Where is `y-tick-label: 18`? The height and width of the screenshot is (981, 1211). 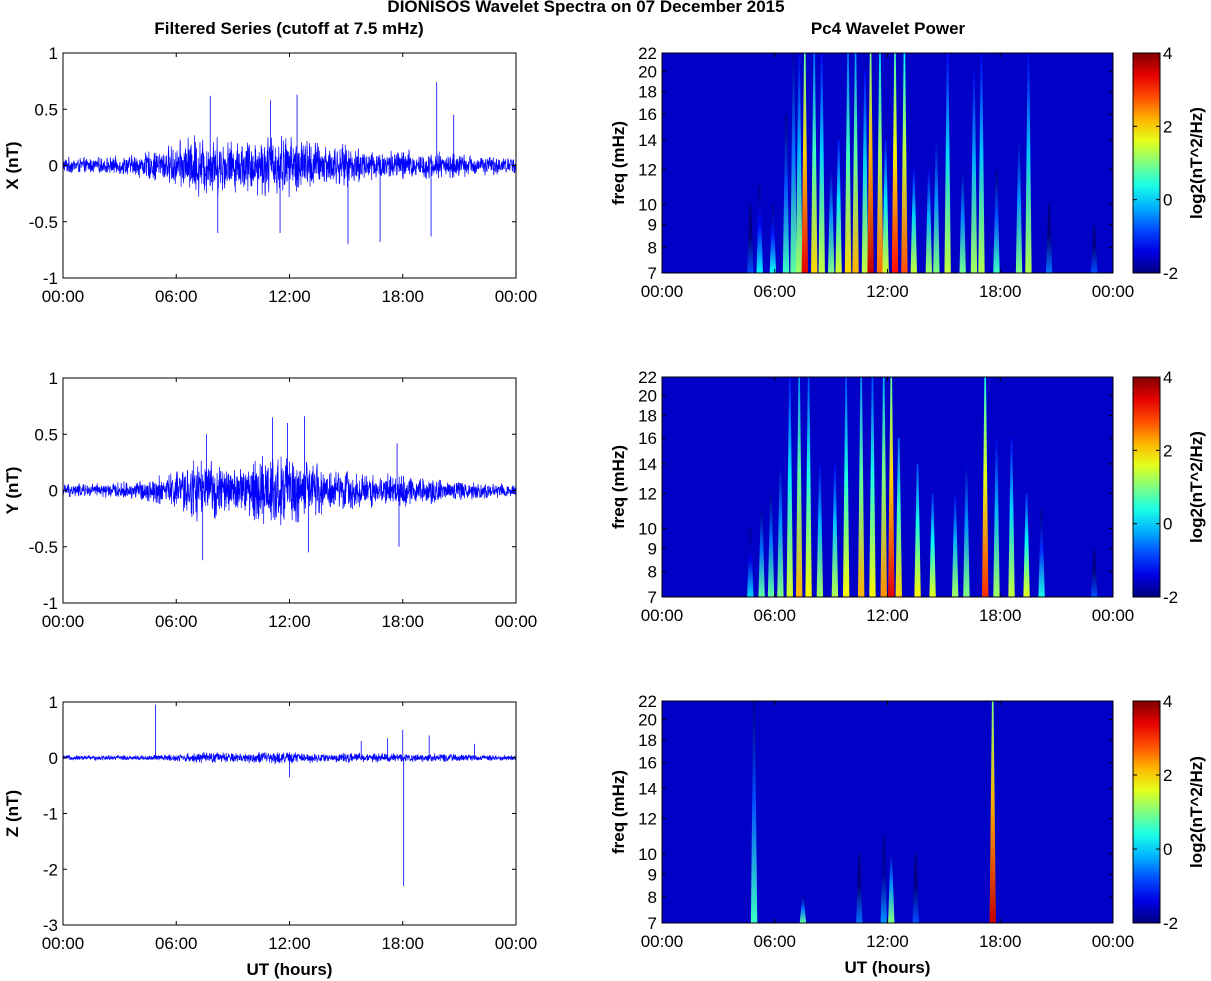 y-tick-label: 18 is located at coordinates (647, 416).